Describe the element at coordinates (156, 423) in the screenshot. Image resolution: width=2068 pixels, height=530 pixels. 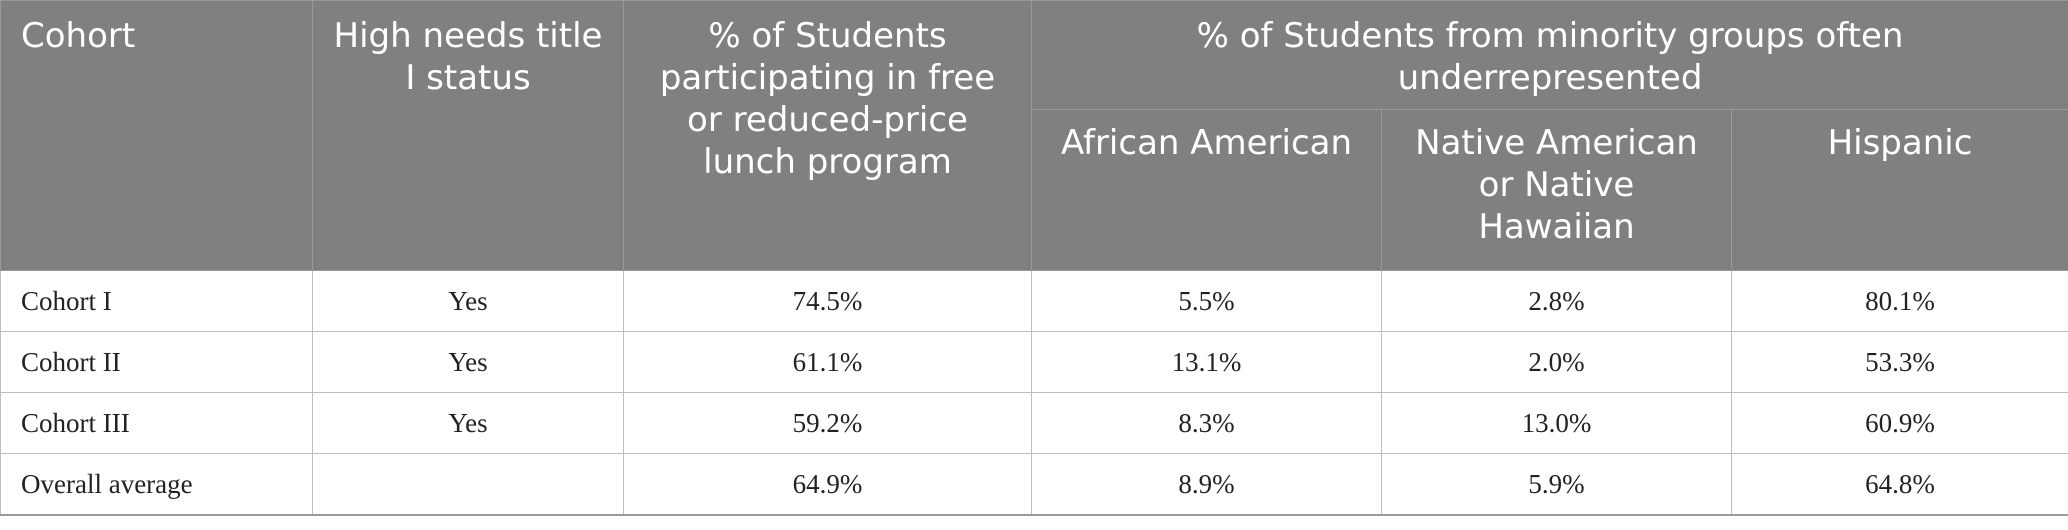
I see `cell-cohort: Cohort III` at that location.